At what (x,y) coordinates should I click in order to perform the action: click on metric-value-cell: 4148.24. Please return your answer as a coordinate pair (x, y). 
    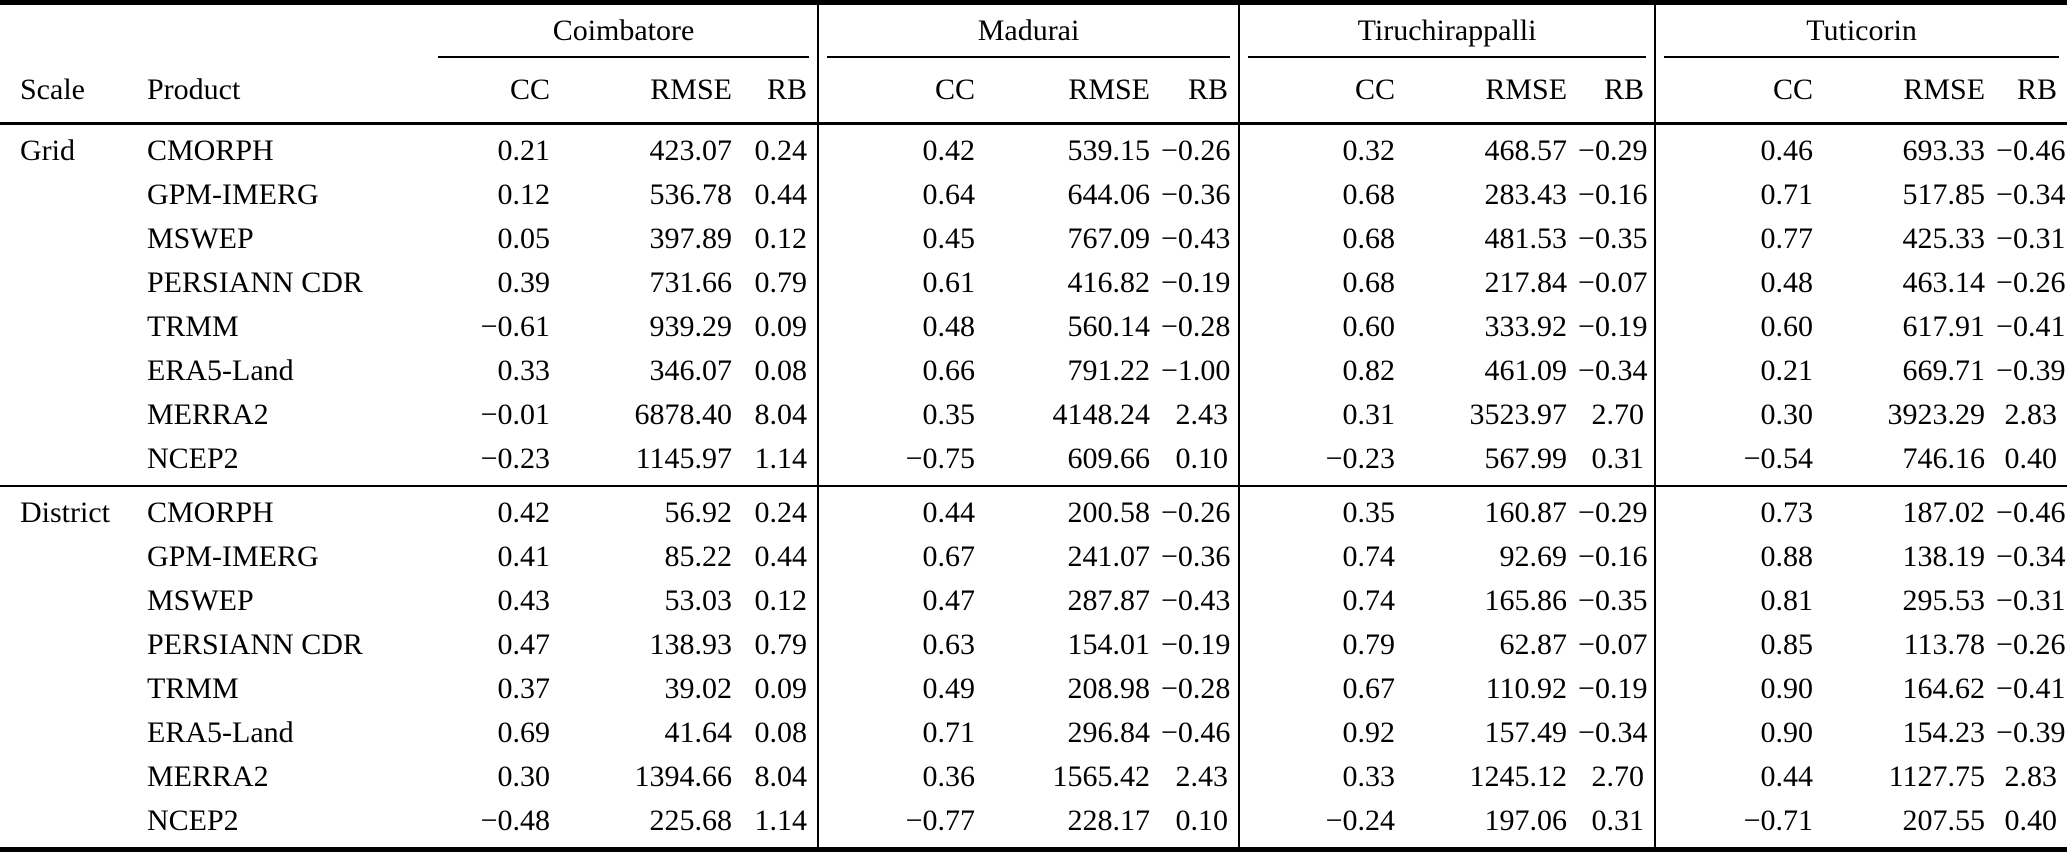
    Looking at the image, I should click on (1101, 414).